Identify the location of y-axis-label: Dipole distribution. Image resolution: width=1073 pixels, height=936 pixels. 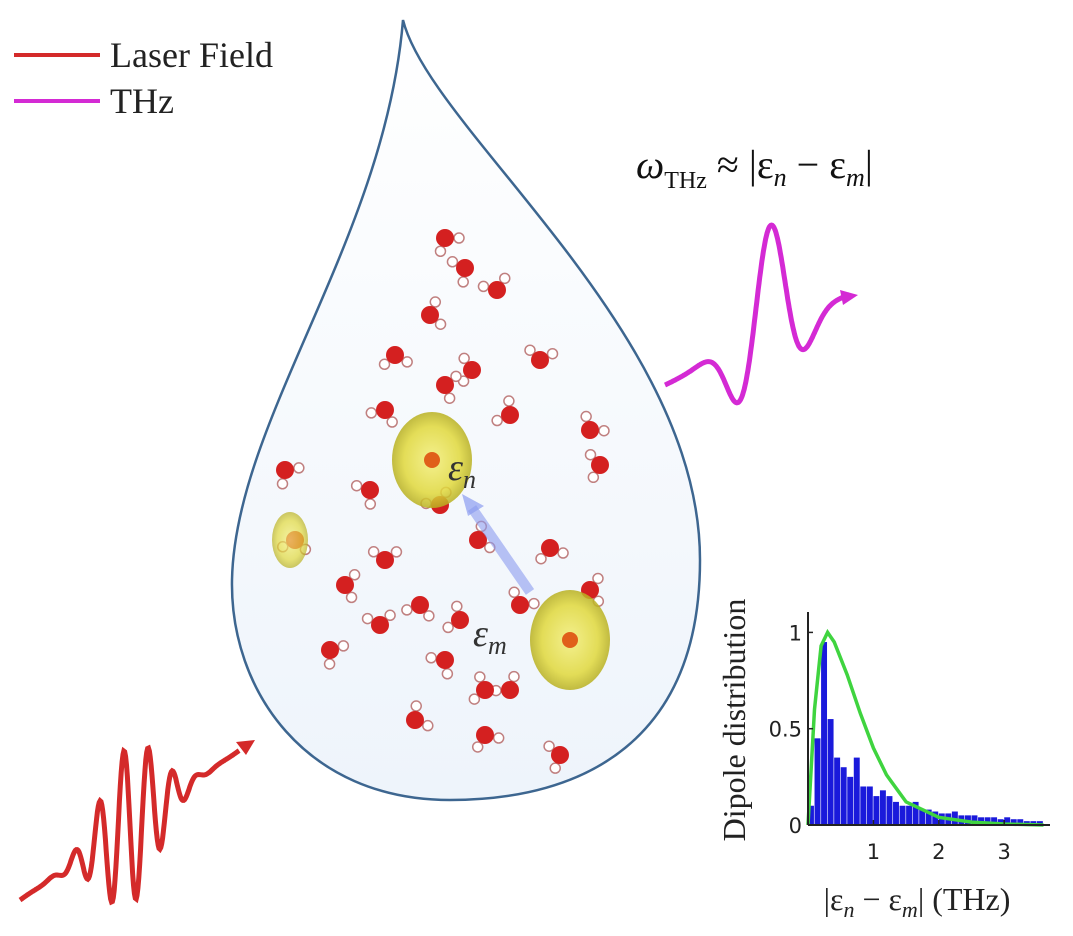
(734, 720).